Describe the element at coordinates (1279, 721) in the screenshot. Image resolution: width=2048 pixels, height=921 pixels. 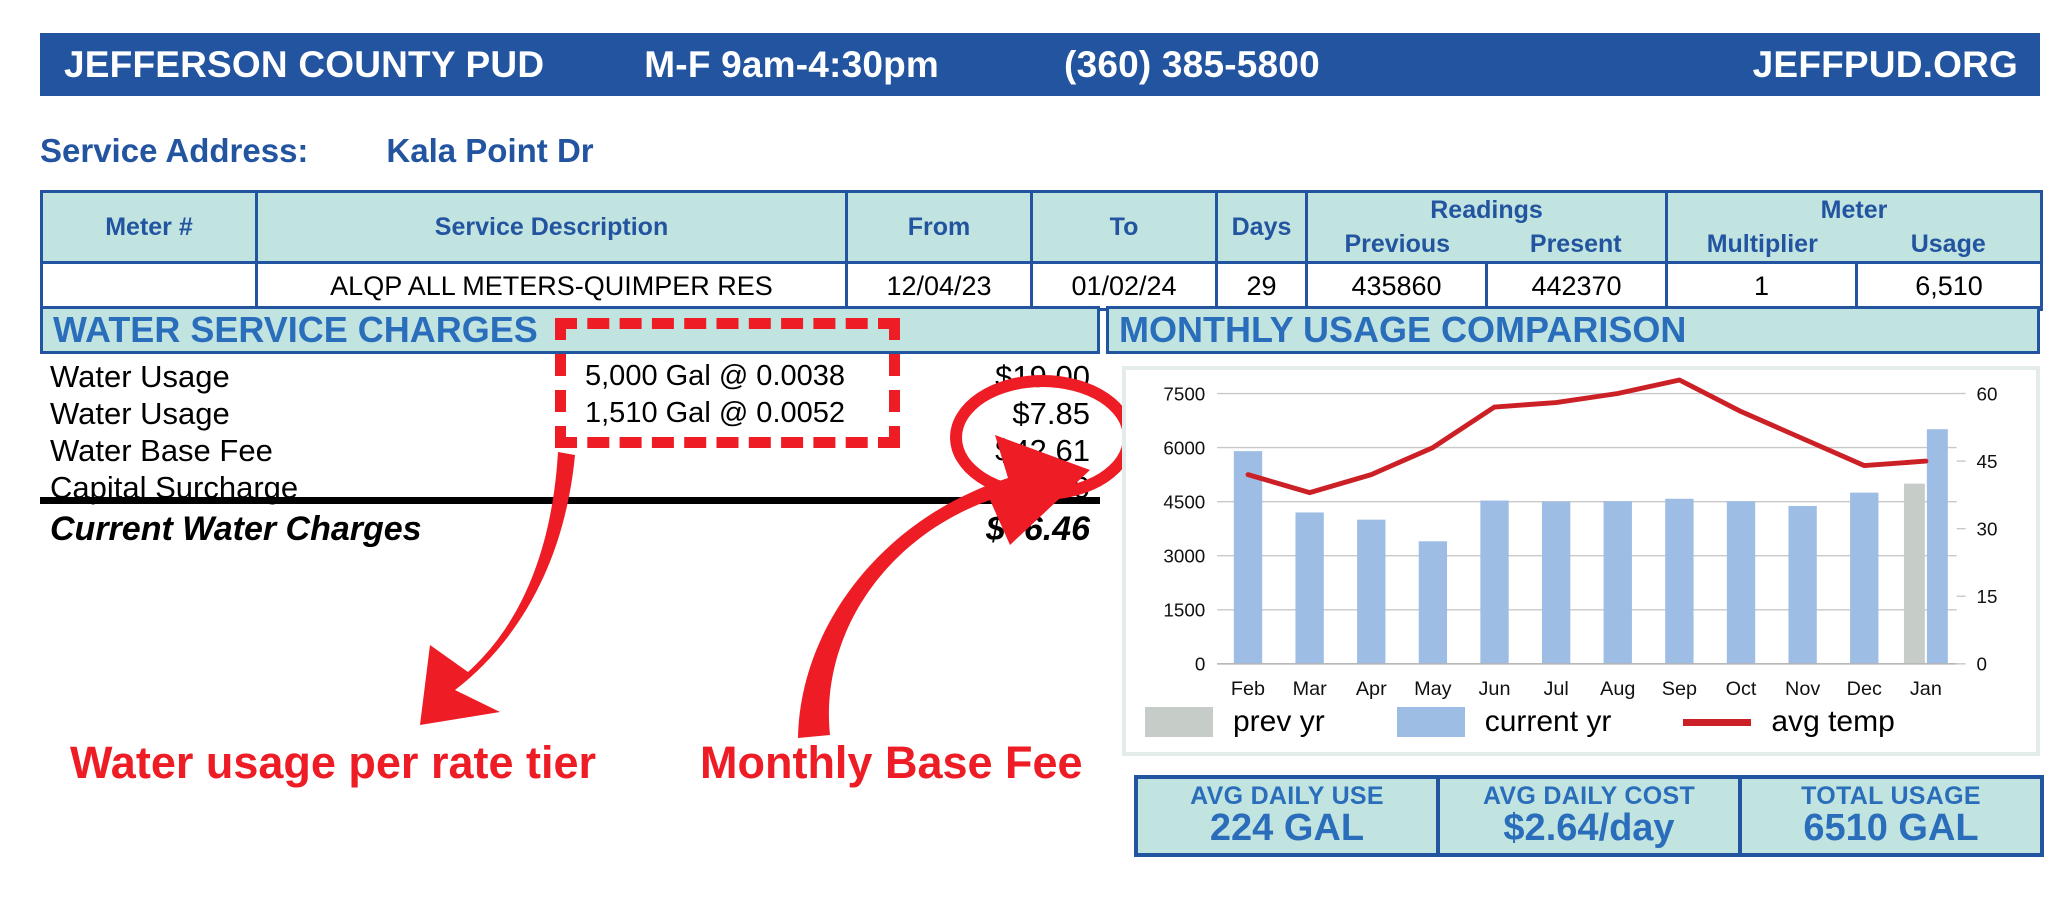
I see `legend-label-prev-yr: prev yr` at that location.